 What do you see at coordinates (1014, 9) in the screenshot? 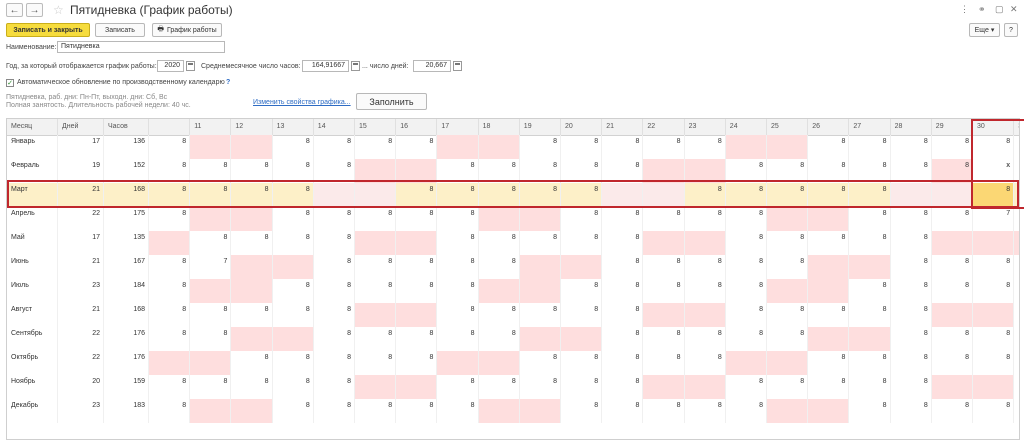
I see `close-icon: ✕` at bounding box center [1014, 9].